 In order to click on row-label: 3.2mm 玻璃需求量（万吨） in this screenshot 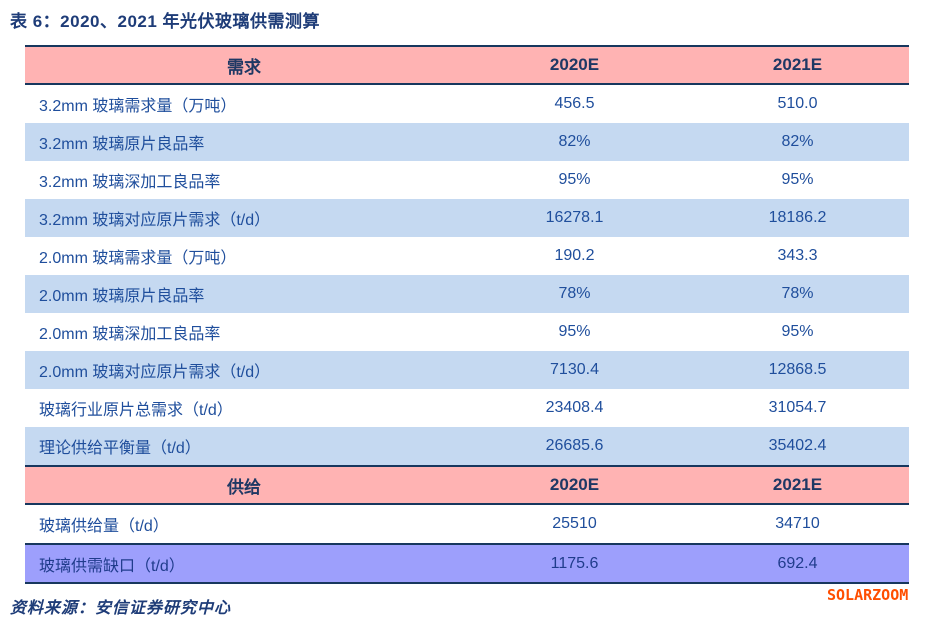, I will do `click(138, 106)`.